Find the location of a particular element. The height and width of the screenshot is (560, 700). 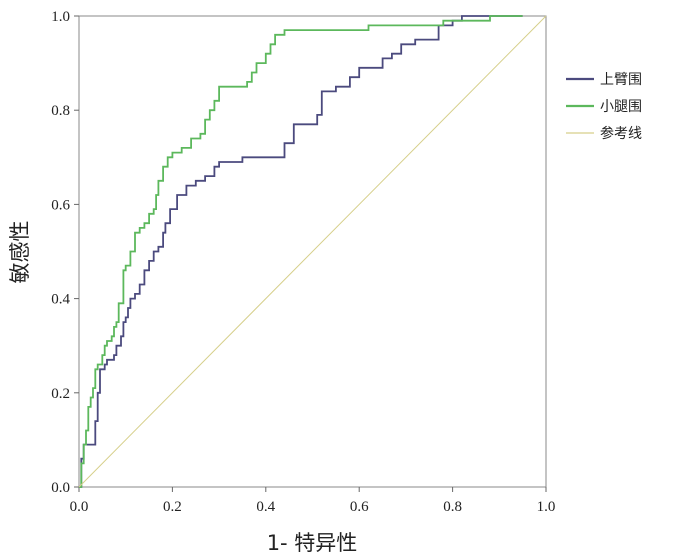

legend-label: 参考线 is located at coordinates (621, 133).